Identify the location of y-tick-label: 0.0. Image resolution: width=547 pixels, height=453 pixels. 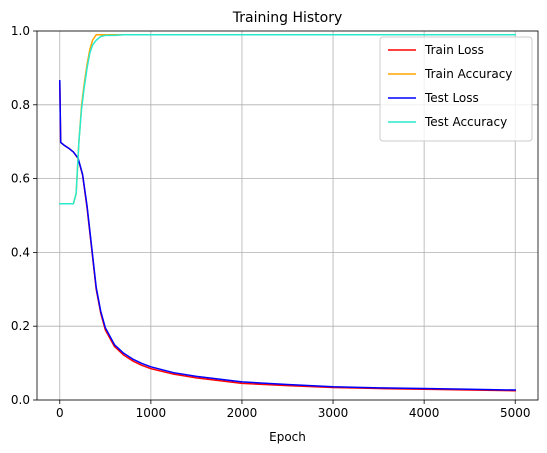
(20, 400).